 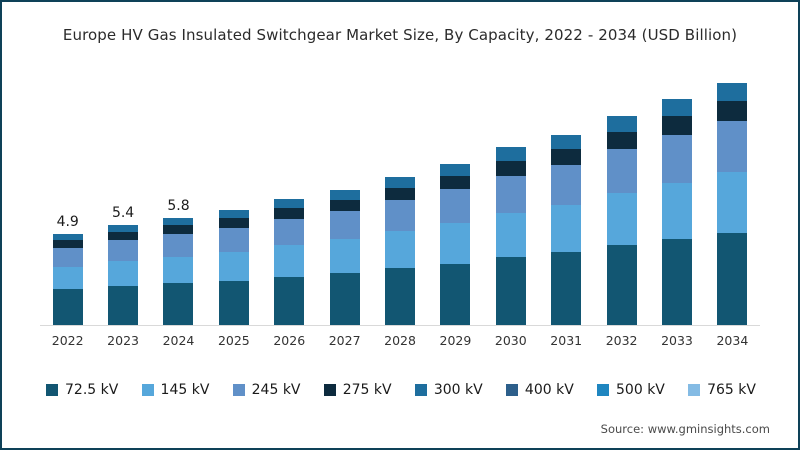 I want to click on legend-item-245-kv: 245 kV, so click(x=266, y=390).